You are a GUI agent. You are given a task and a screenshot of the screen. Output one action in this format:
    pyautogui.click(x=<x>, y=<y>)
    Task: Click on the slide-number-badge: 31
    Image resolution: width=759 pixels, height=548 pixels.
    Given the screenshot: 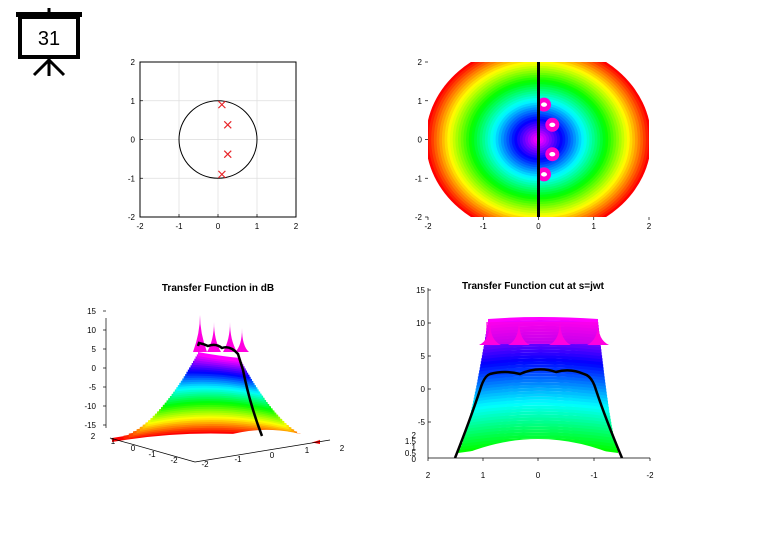 What is the action you would take?
    pyautogui.click(x=50, y=44)
    